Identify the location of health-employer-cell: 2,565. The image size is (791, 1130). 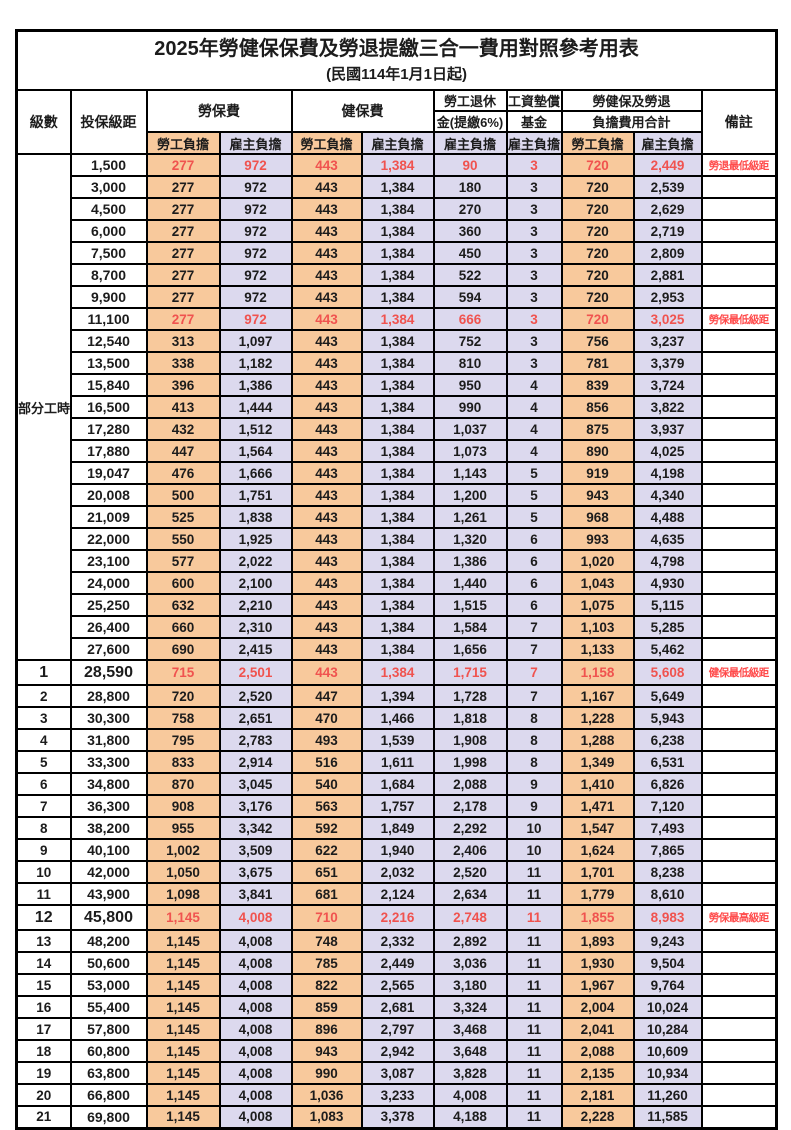
(397, 985).